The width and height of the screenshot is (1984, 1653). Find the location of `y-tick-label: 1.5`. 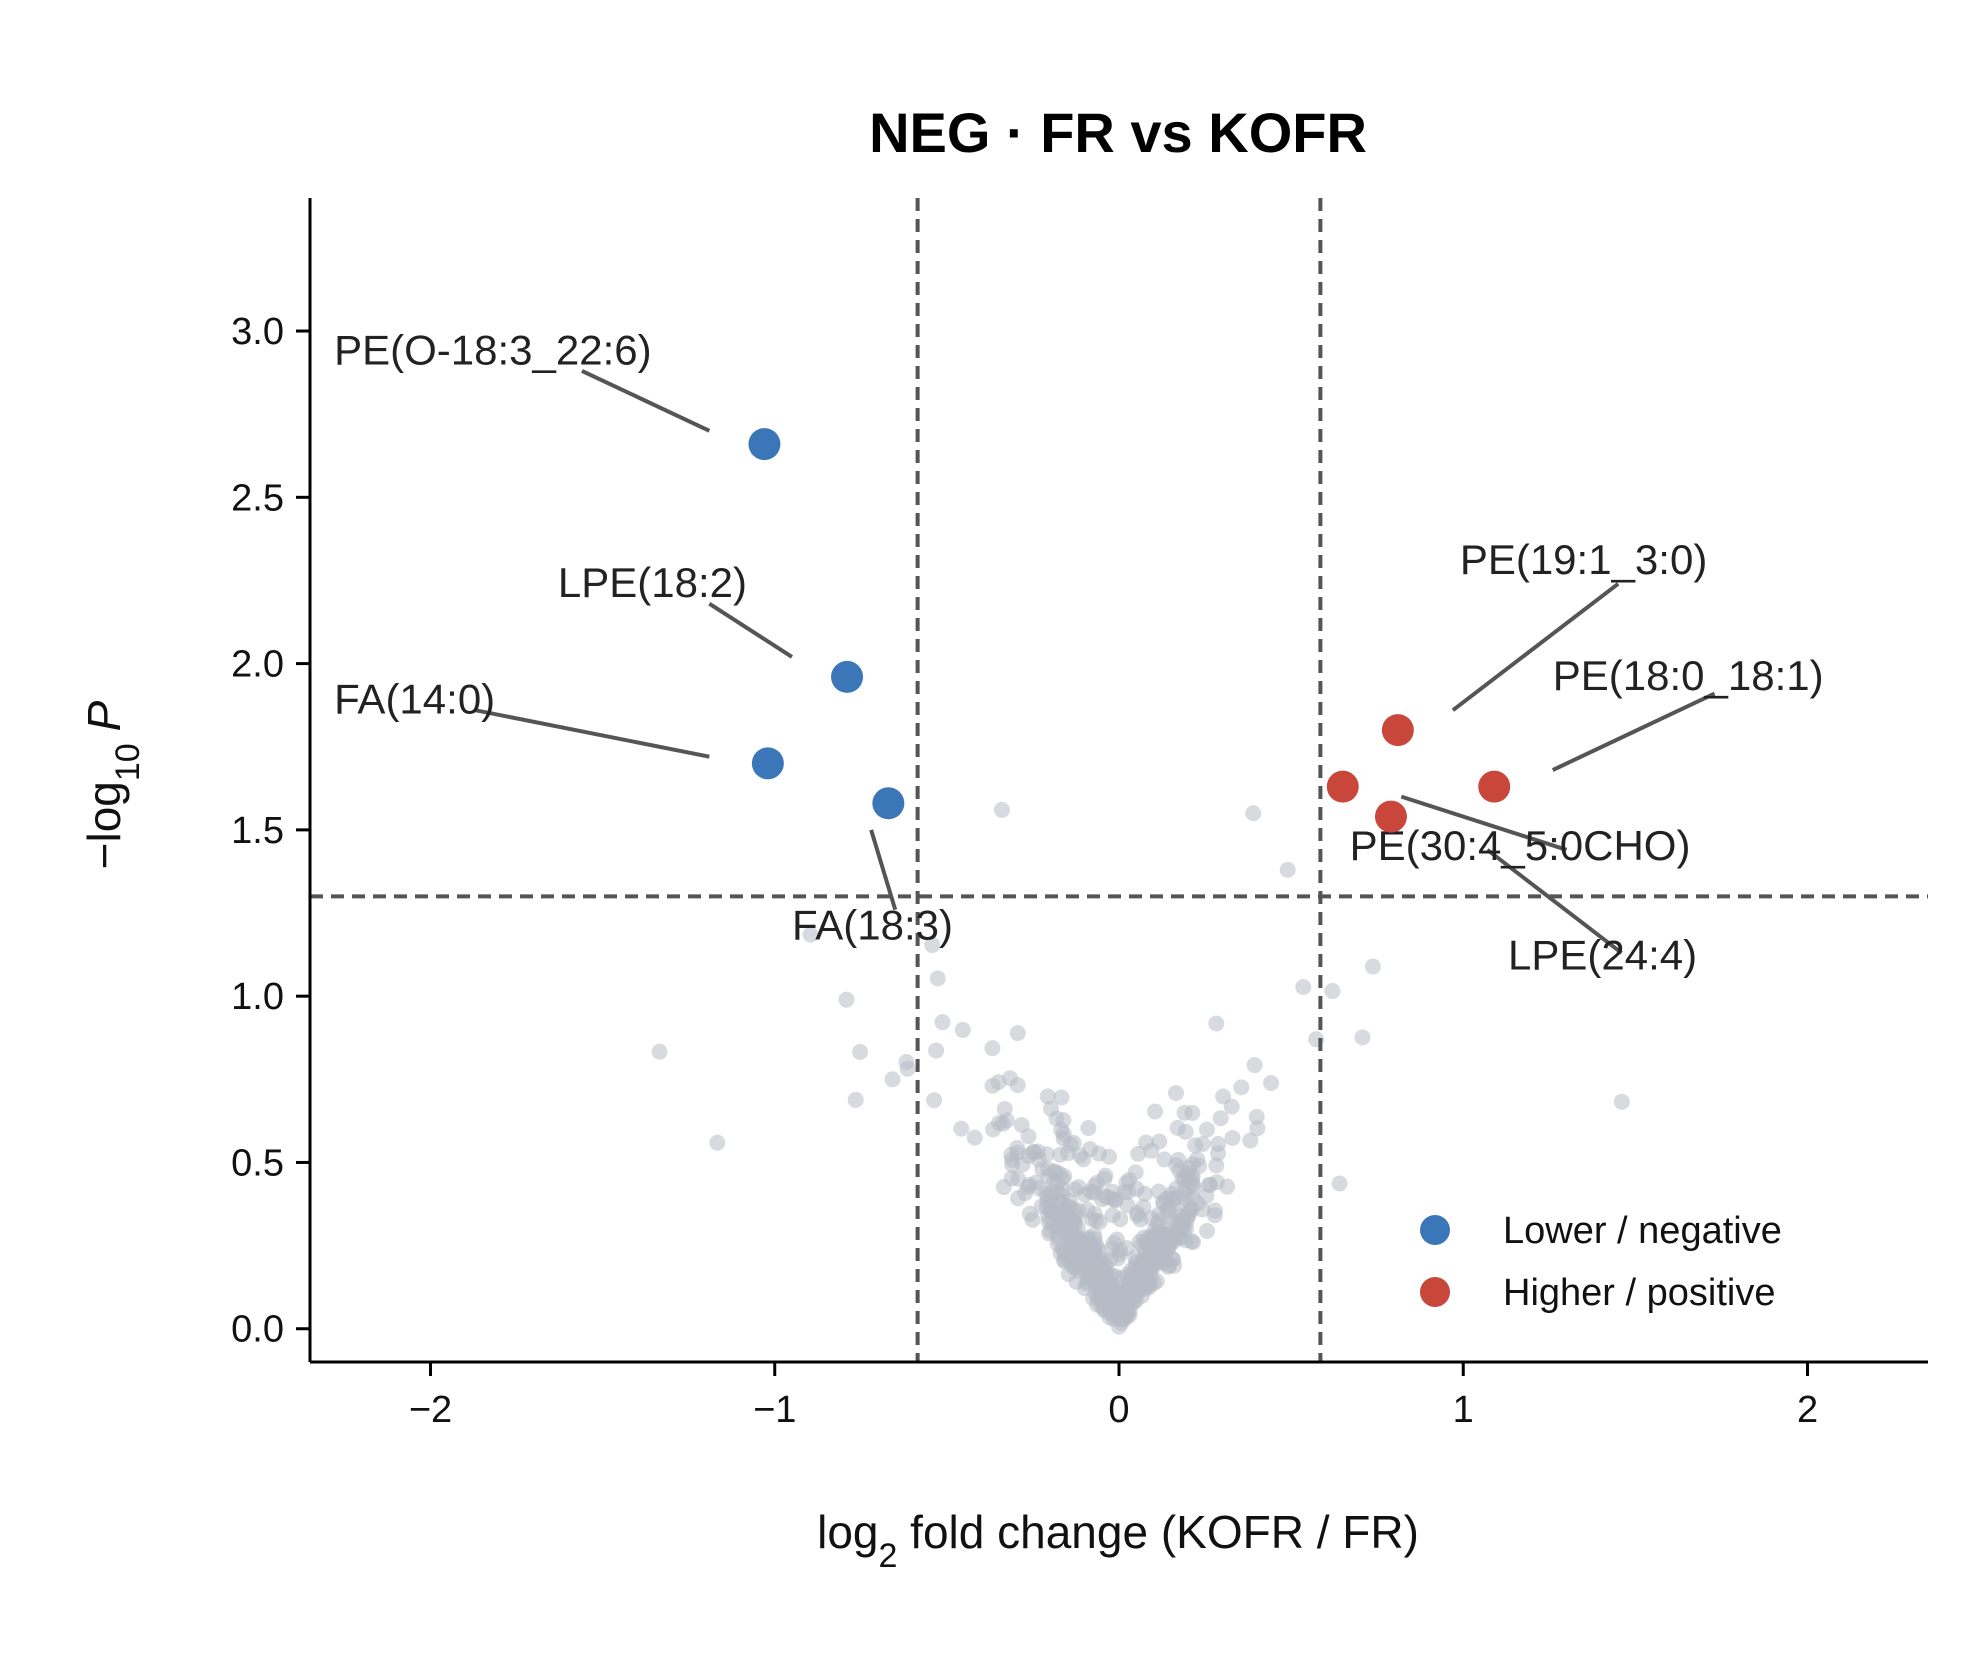

y-tick-label: 1.5 is located at coordinates (257, 831).